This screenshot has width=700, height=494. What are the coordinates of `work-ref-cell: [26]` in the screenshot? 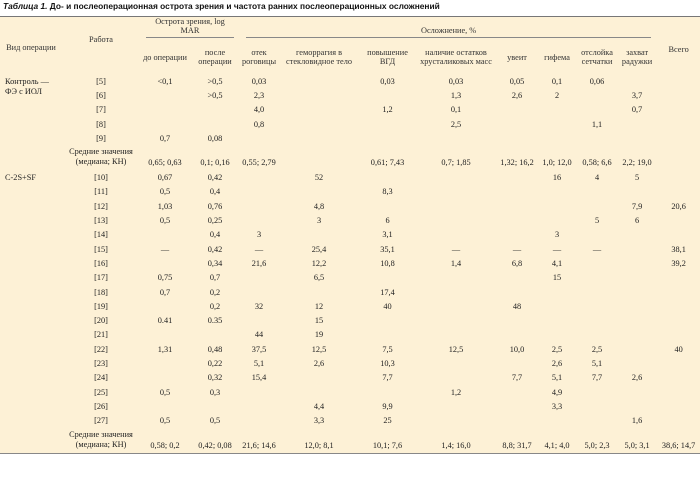 It's located at (101, 406).